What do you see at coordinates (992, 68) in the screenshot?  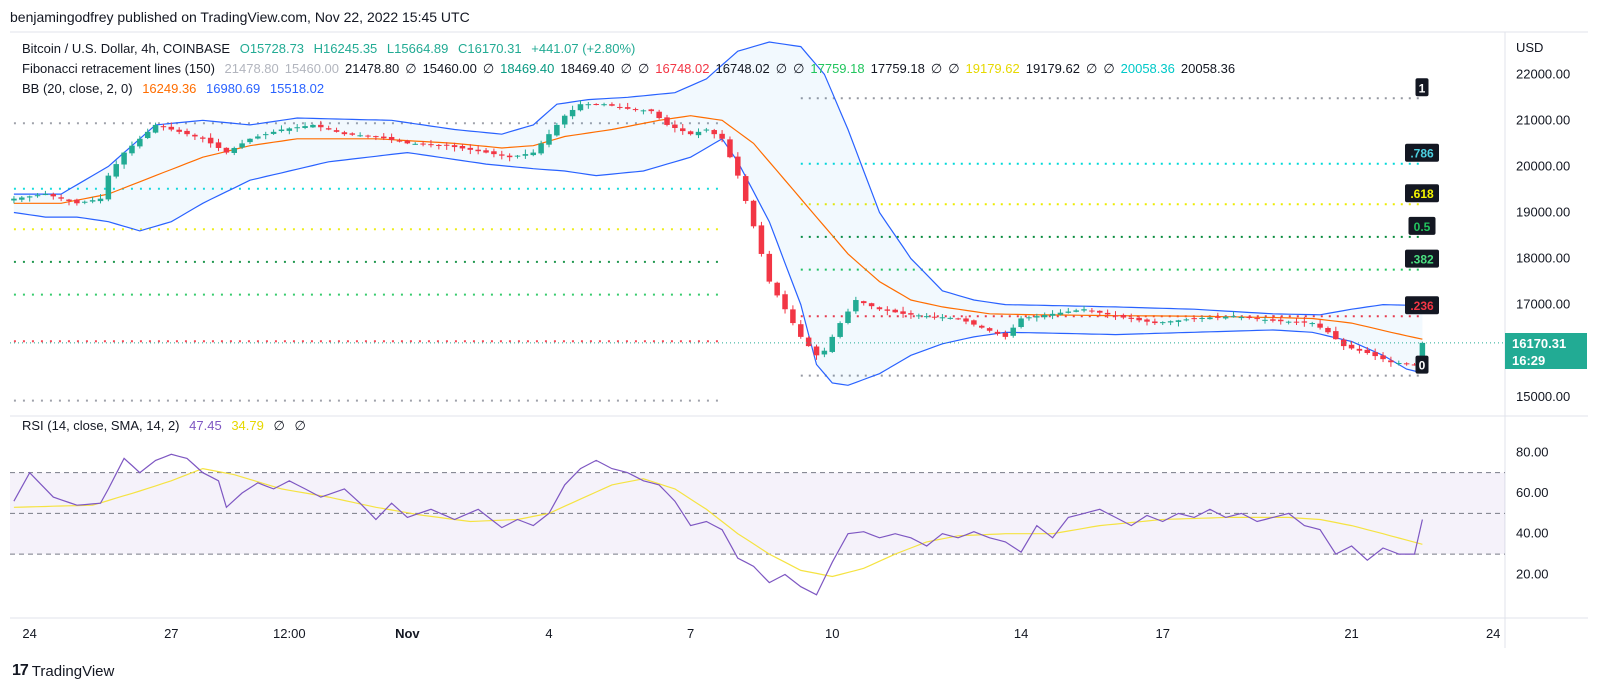 I see `fib-legend-value: 19179.62` at bounding box center [992, 68].